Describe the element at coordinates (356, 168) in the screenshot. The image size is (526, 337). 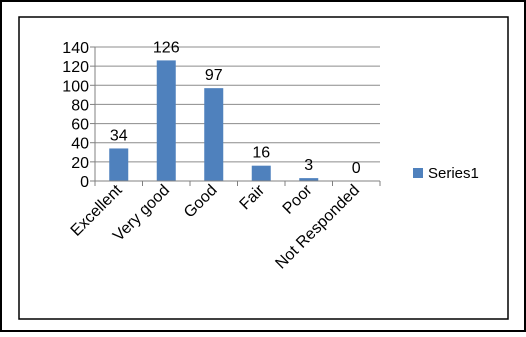
I see `data-label: 0` at that location.